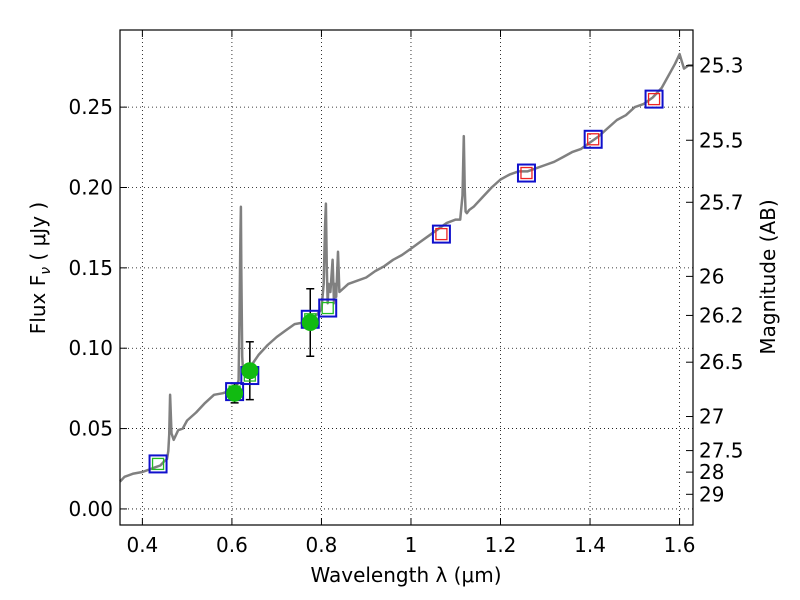  Describe the element at coordinates (680, 545) in the screenshot. I see `x-tick-label: 1.6` at that location.